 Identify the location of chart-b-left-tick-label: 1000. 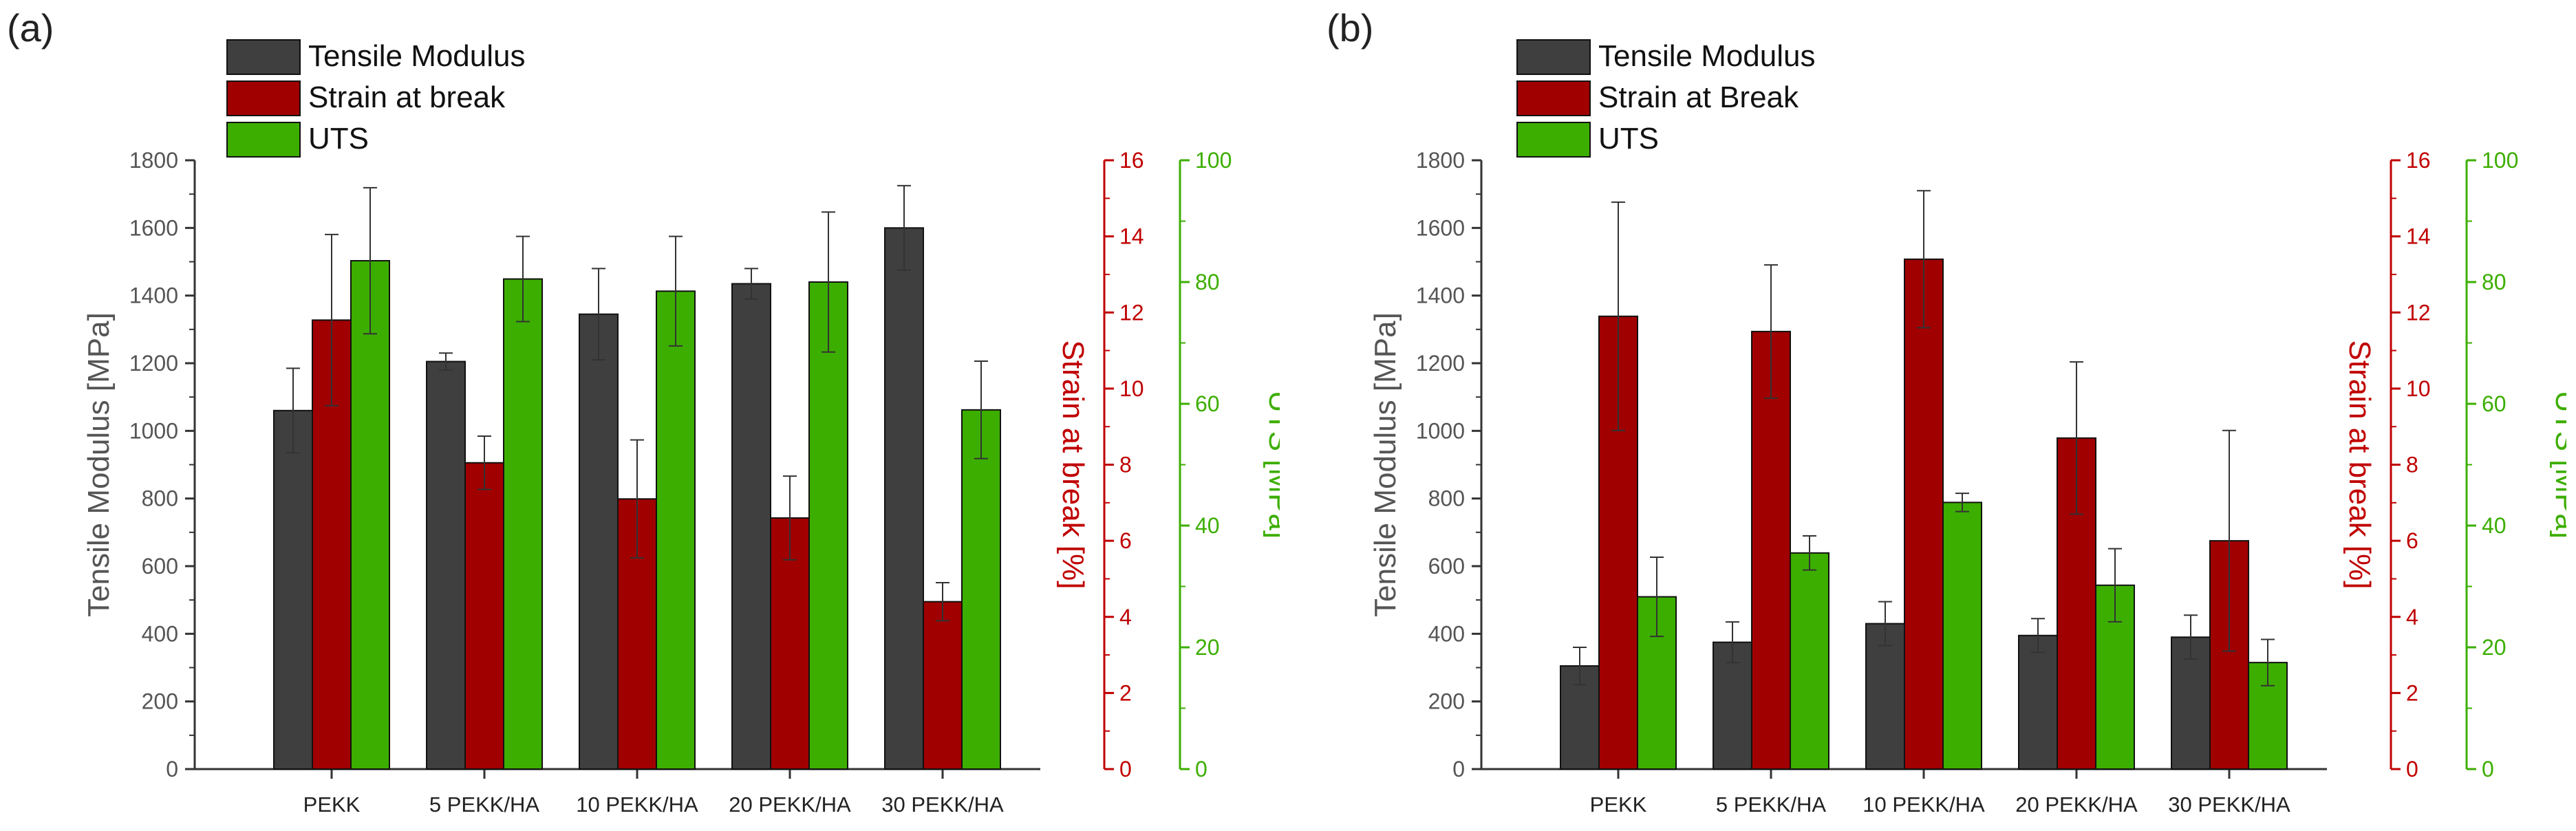
(1441, 430).